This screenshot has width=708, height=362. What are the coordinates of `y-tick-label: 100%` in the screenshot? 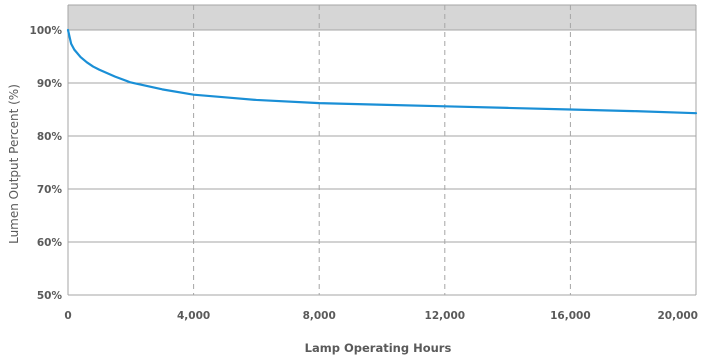 It's located at (46, 31).